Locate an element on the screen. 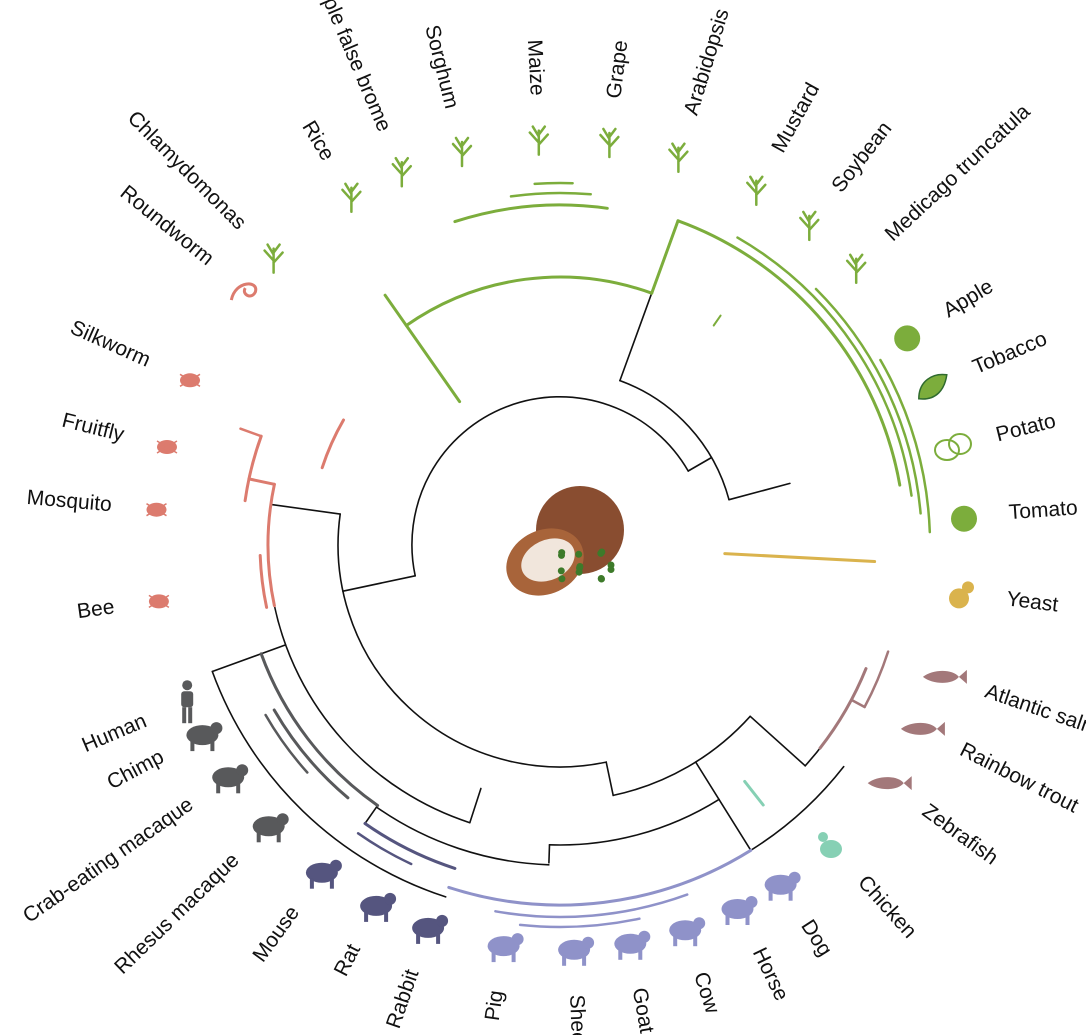 This screenshot has height=1035, width=1086. cocoa-pod-icon is located at coordinates (565, 541).